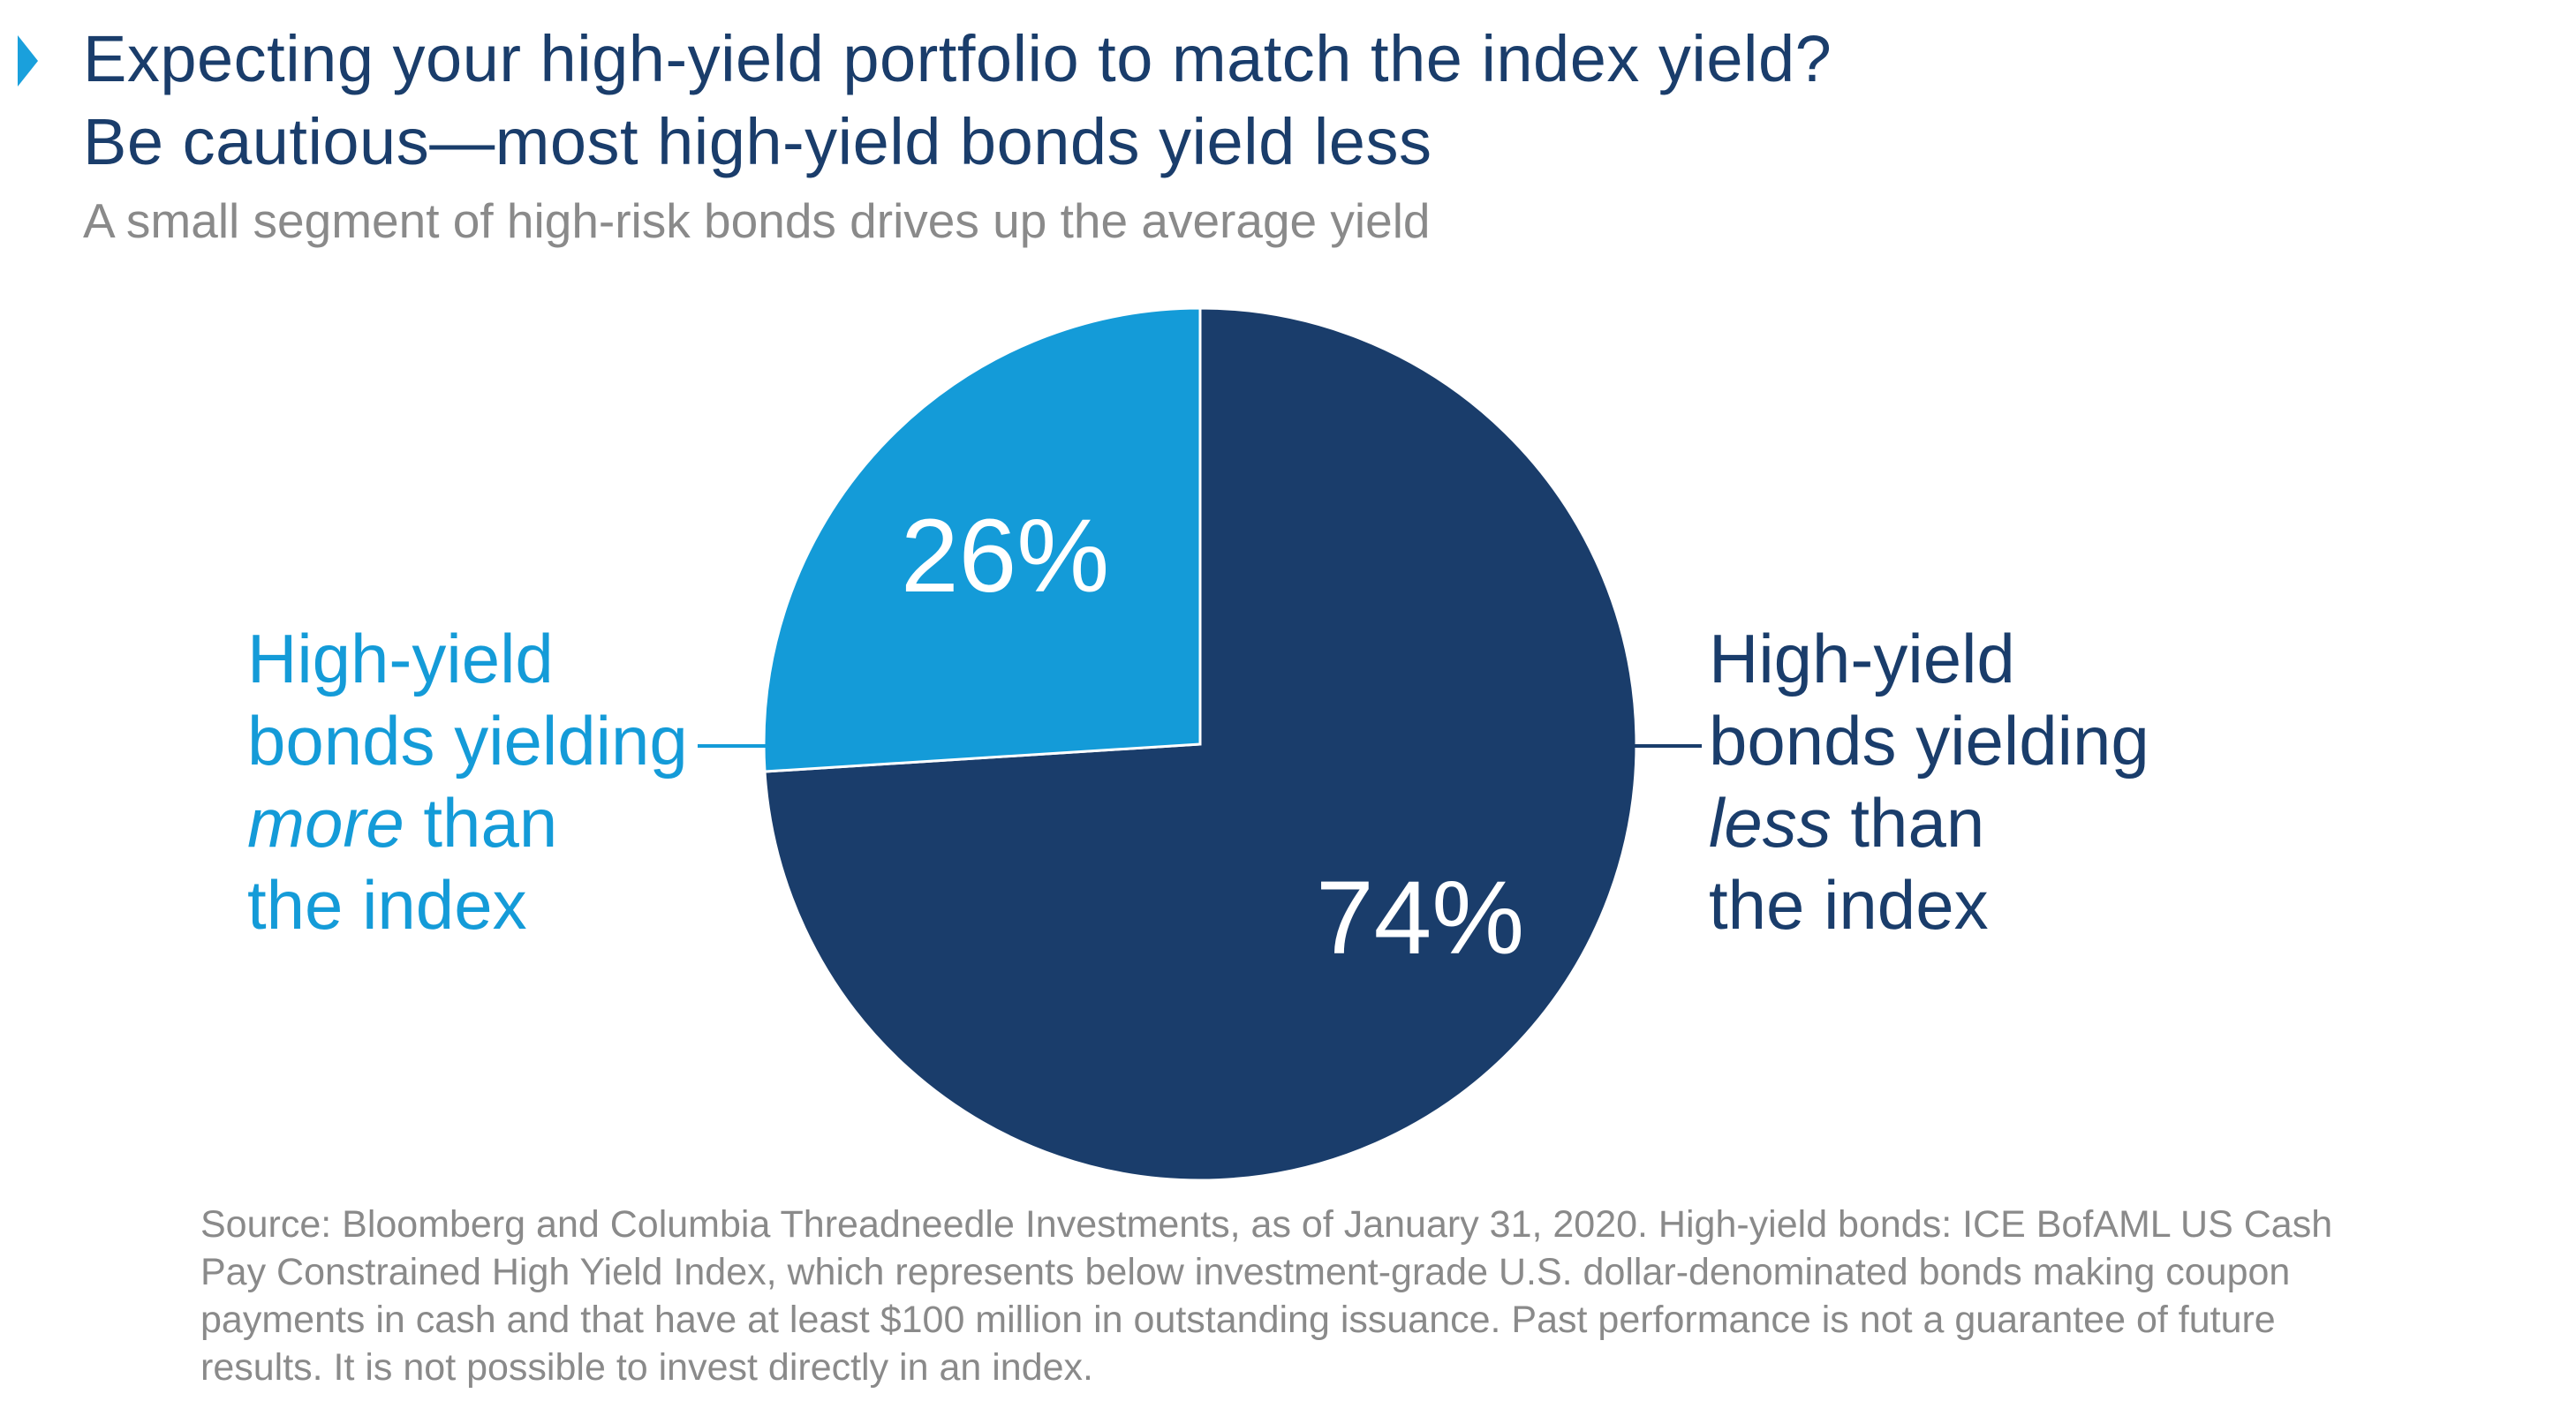 This screenshot has width=2576, height=1416. I want to click on leader-line-less, so click(1666, 746).